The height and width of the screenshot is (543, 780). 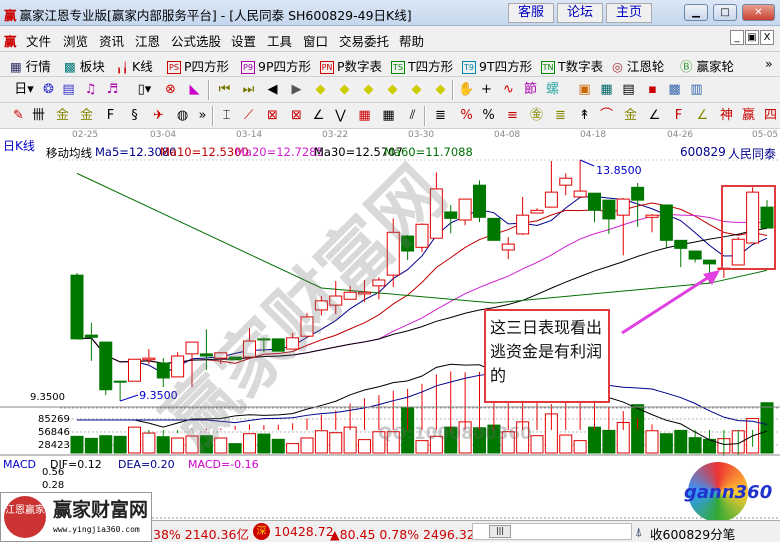 What do you see at coordinates (486, 89) in the screenshot?
I see `crosshair-icon: +` at bounding box center [486, 89].